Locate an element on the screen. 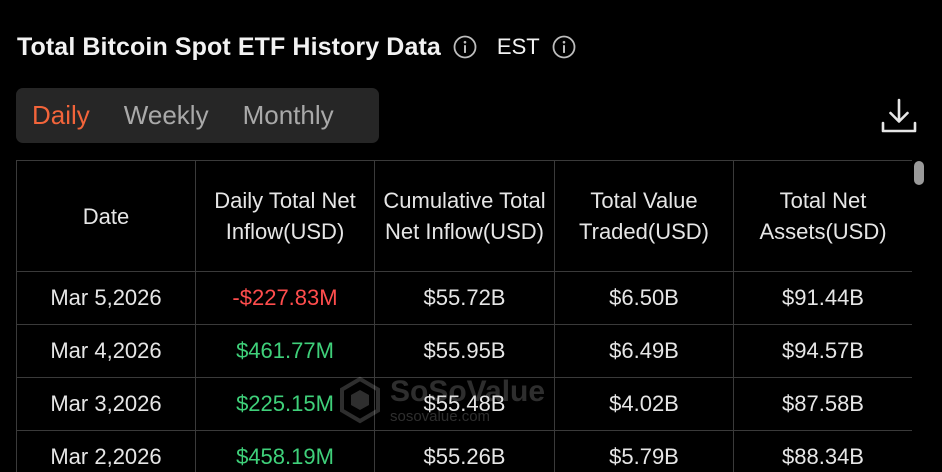 The image size is (942, 472). cell-date: Mar 5,2026 is located at coordinates (106, 298).